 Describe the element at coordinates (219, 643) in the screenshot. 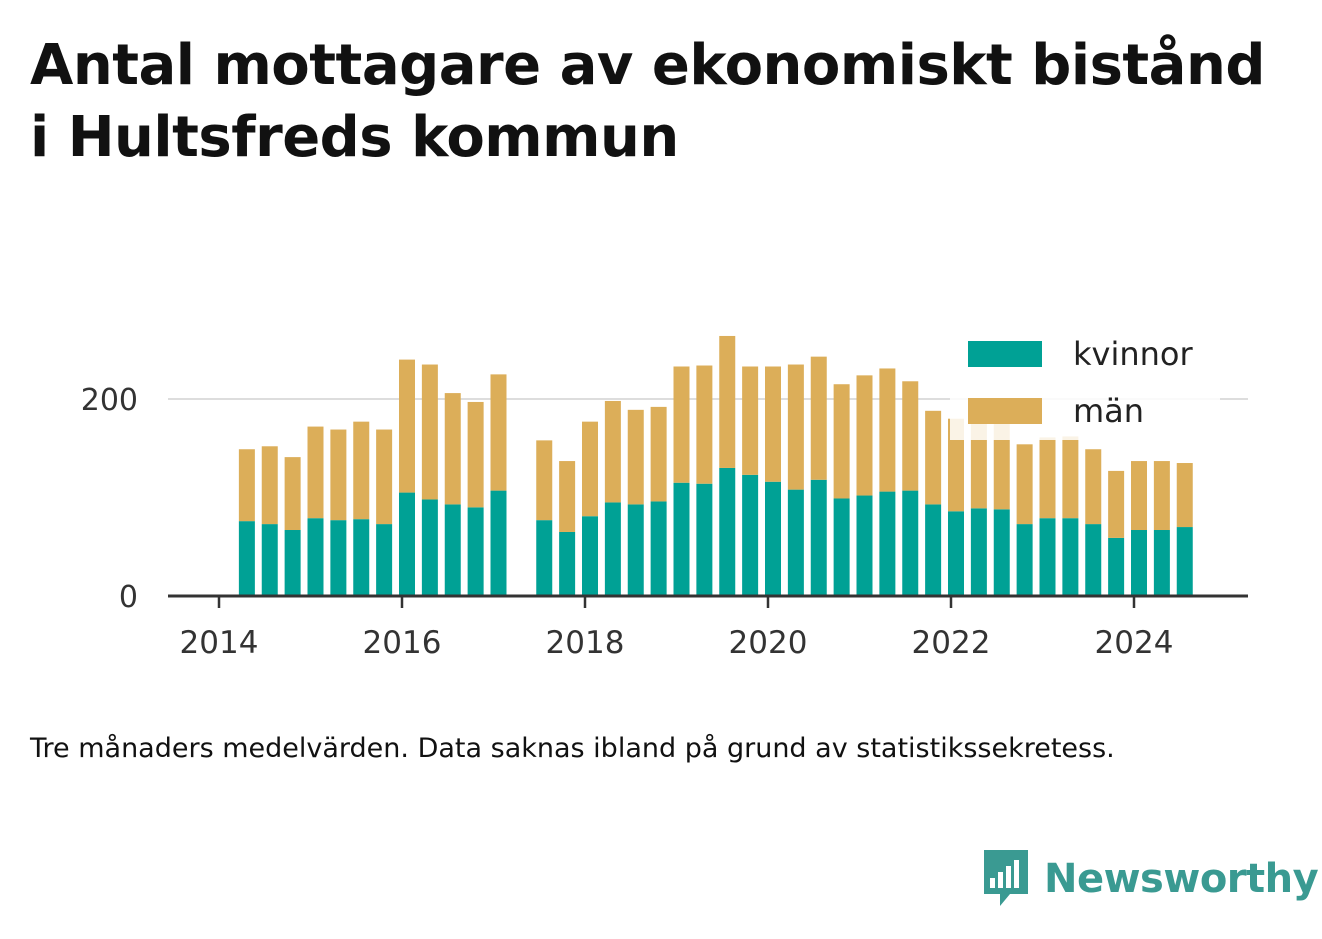

I see `x-tick-label: 2014` at that location.